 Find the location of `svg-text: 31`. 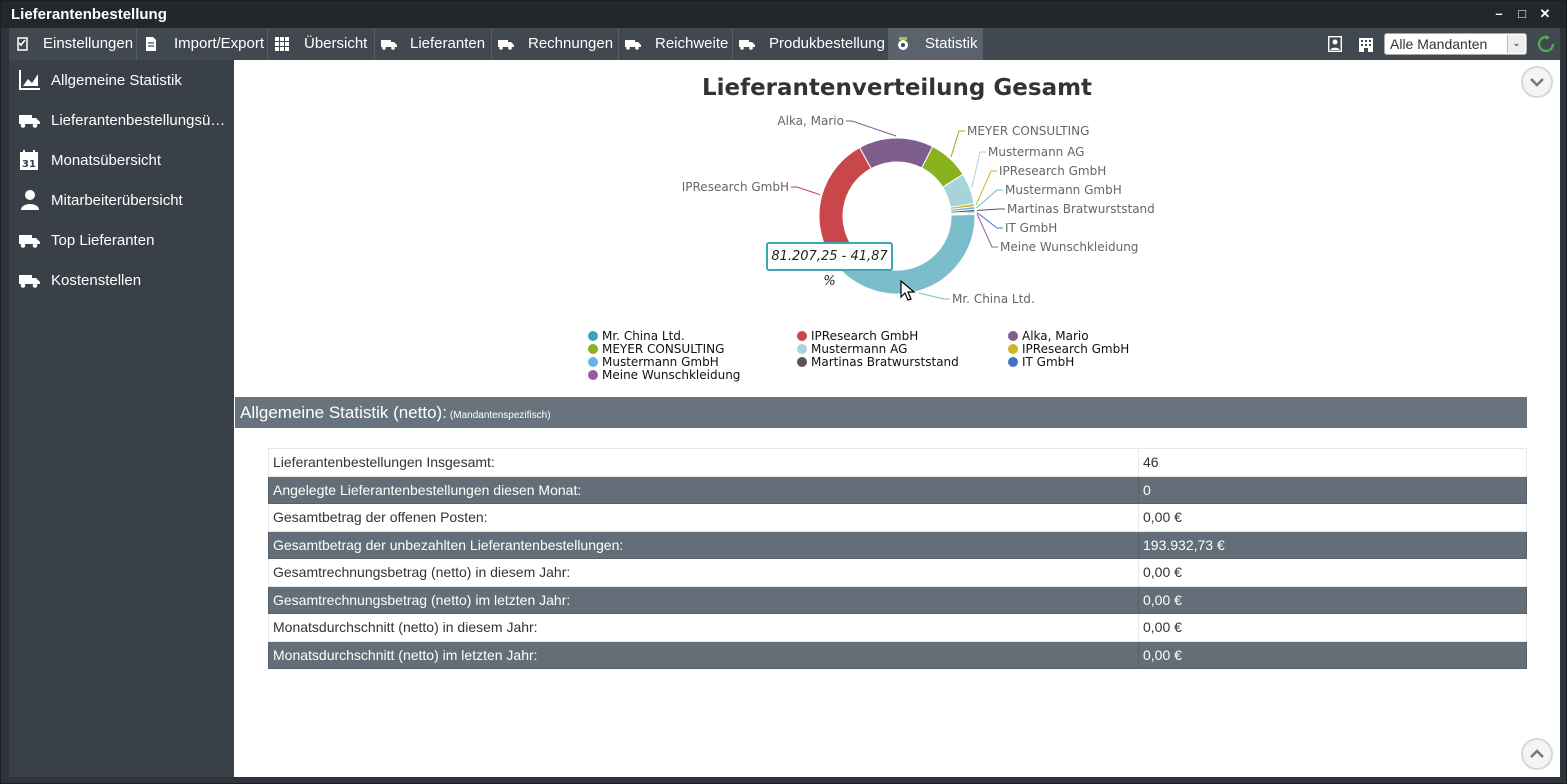

svg-text: 31 is located at coordinates (29, 164).